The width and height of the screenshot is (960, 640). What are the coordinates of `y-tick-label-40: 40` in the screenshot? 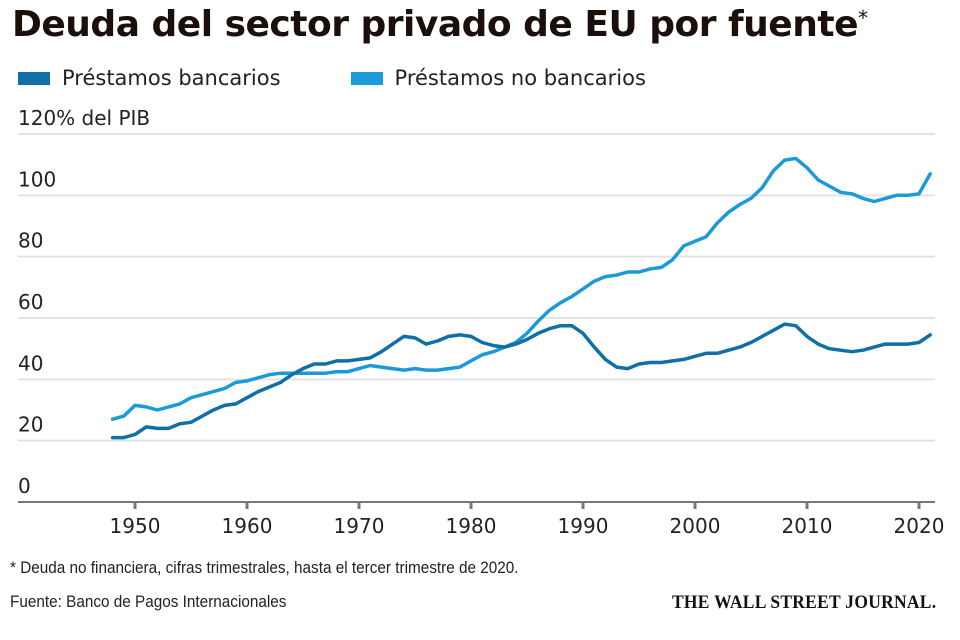 It's located at (30, 363).